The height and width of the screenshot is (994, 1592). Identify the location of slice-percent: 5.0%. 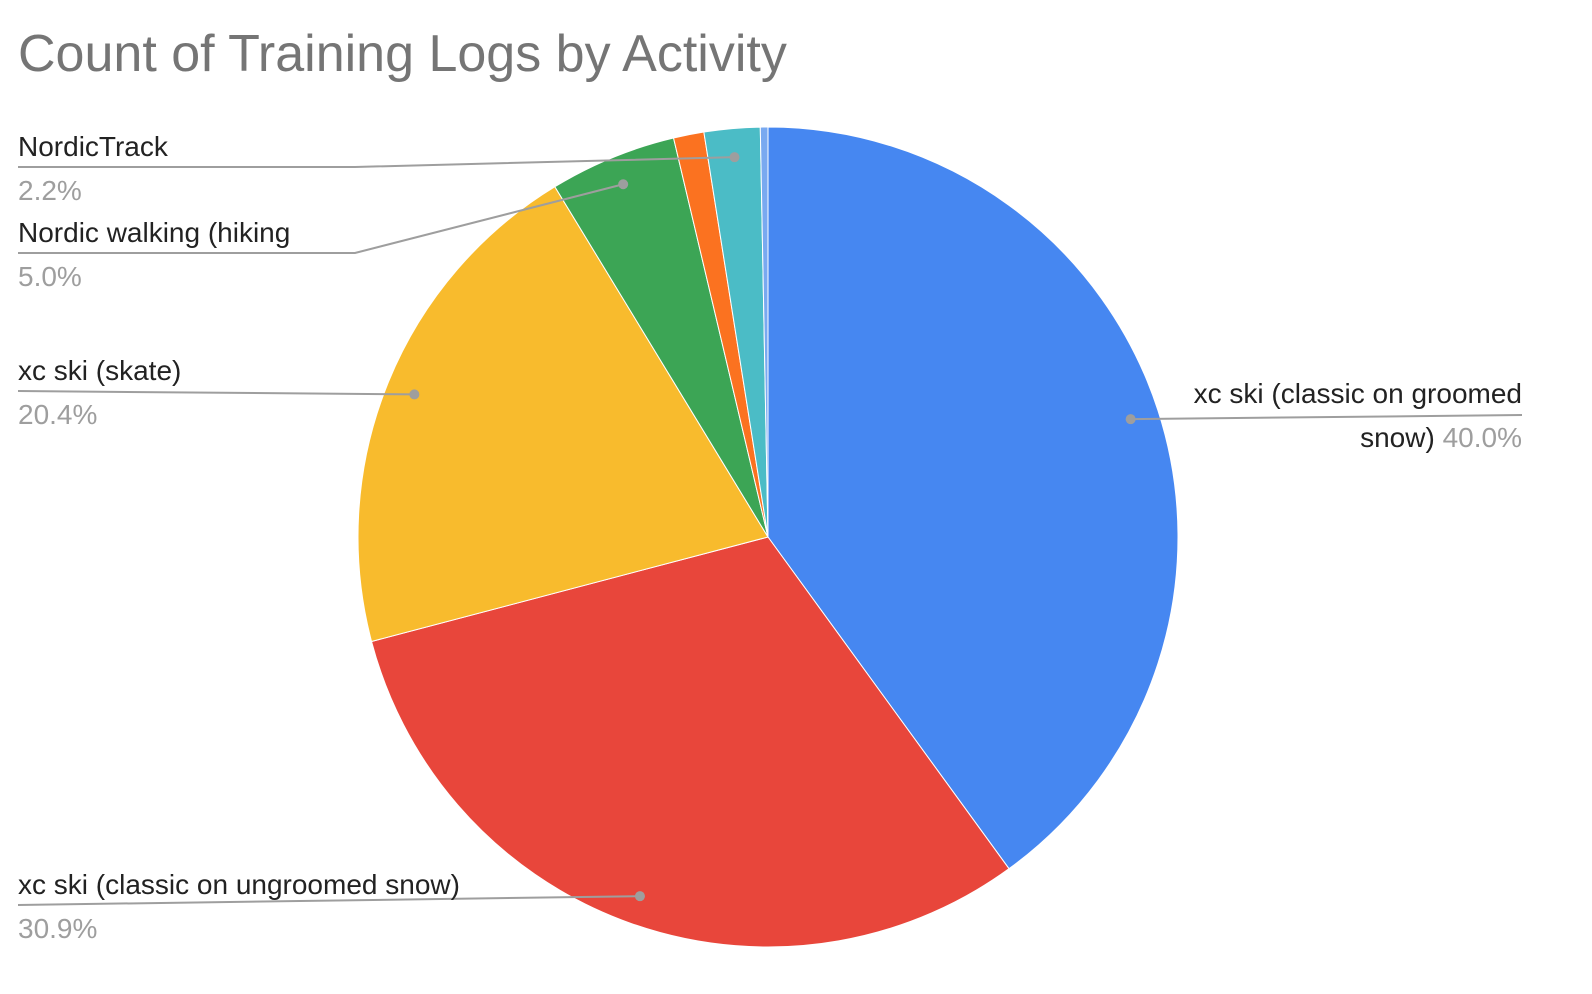
(50, 276).